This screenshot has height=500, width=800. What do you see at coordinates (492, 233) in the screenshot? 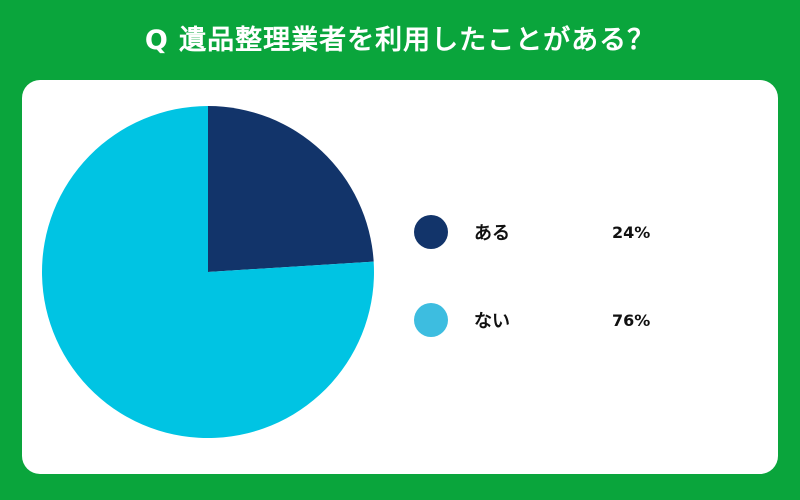
I see `legend-label-aru: ある` at bounding box center [492, 233].